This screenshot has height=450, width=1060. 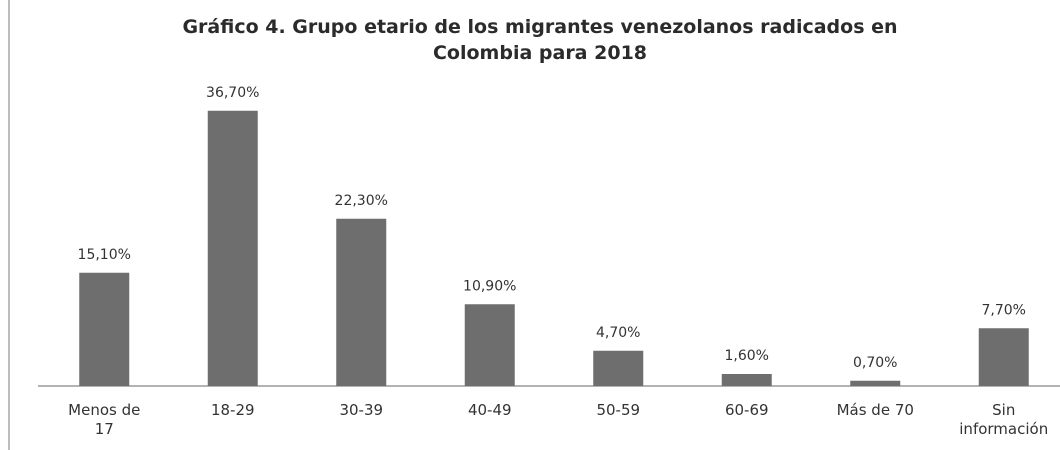 I want to click on category-label-7-line-2: información, so click(x=1003, y=429).